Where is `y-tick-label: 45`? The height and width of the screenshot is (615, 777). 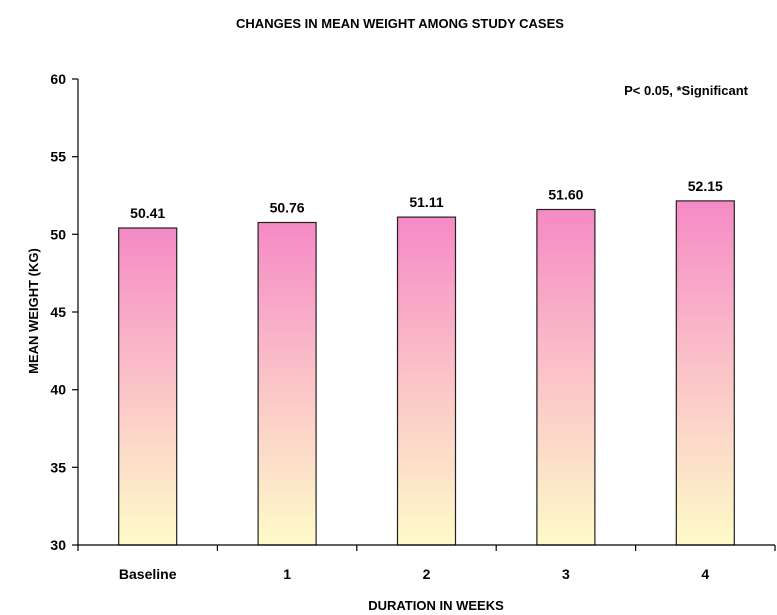
y-tick-label: 45 is located at coordinates (58, 312).